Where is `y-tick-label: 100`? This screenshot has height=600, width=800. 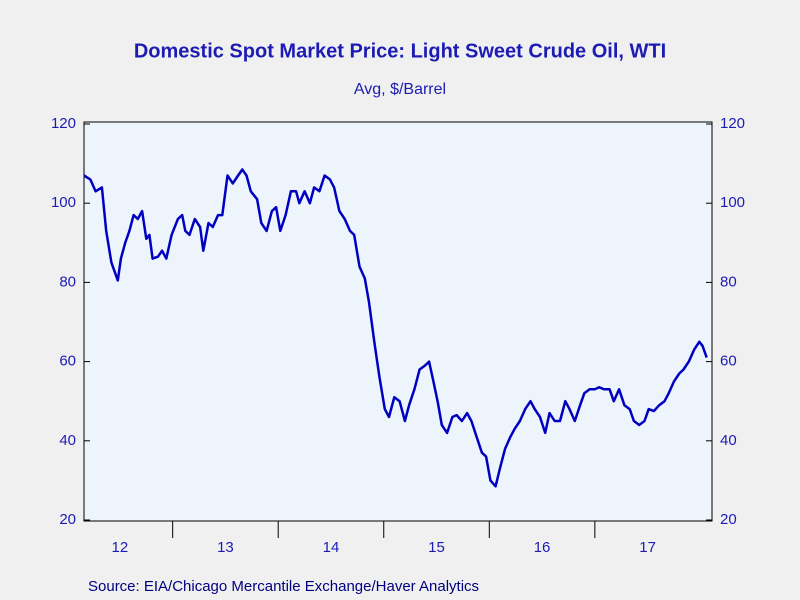 y-tick-label: 100 is located at coordinates (63, 202).